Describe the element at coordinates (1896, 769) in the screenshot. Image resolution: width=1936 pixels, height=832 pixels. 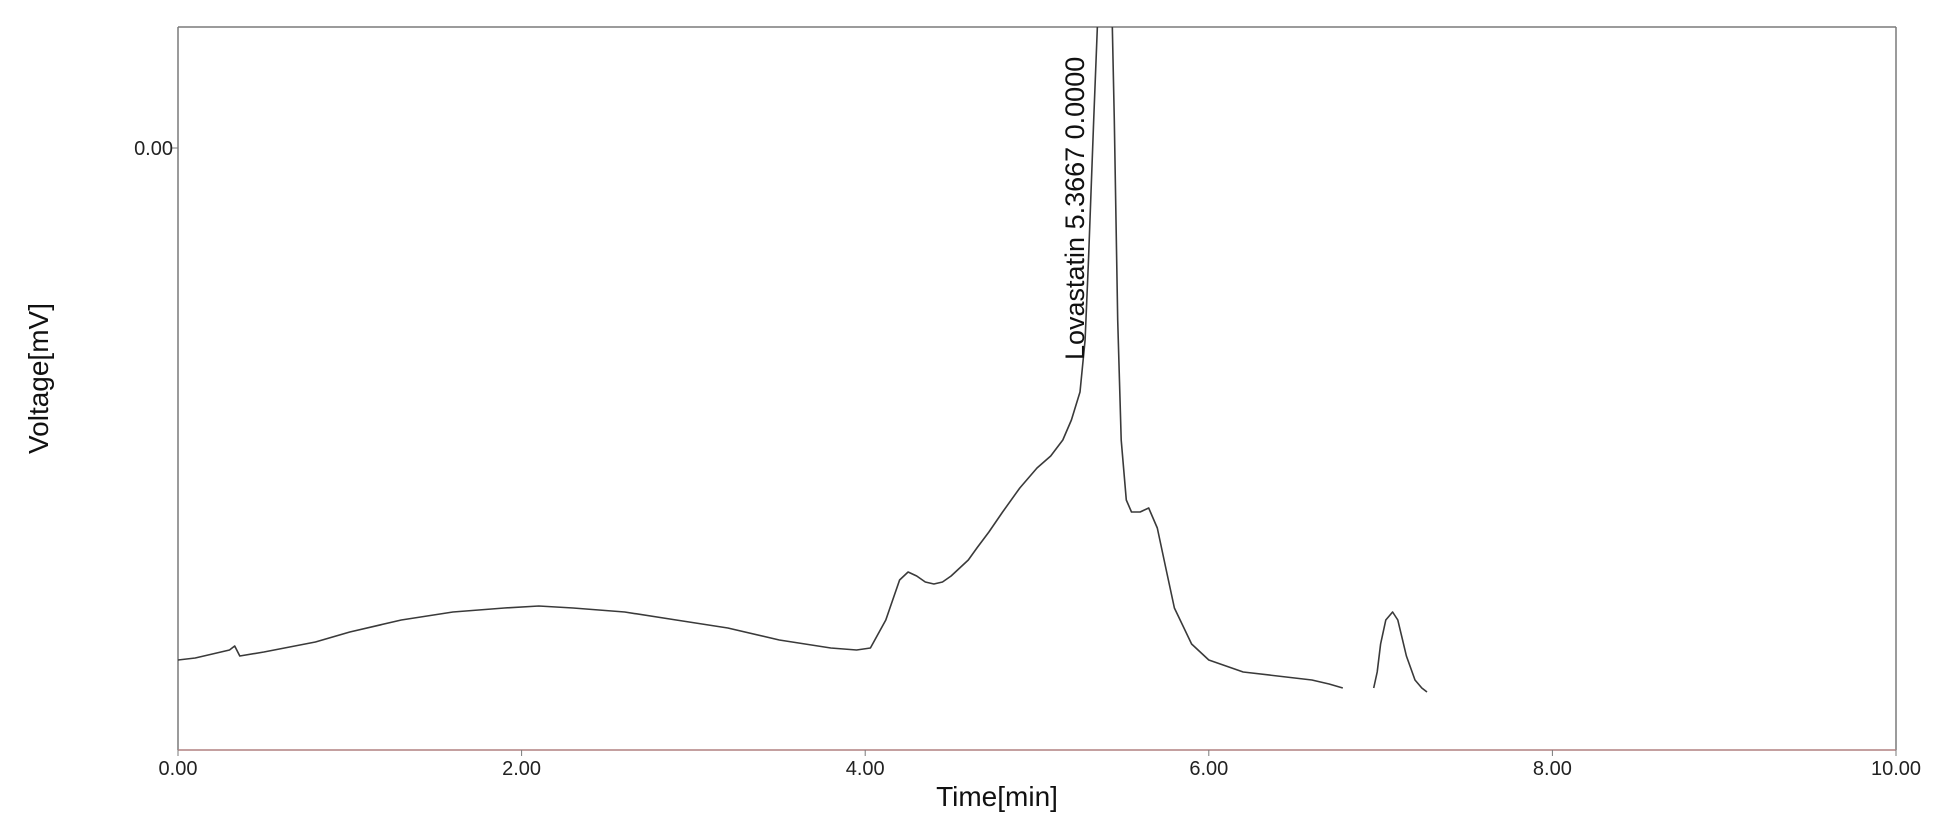
I see `x-tick-label: 10.00` at that location.